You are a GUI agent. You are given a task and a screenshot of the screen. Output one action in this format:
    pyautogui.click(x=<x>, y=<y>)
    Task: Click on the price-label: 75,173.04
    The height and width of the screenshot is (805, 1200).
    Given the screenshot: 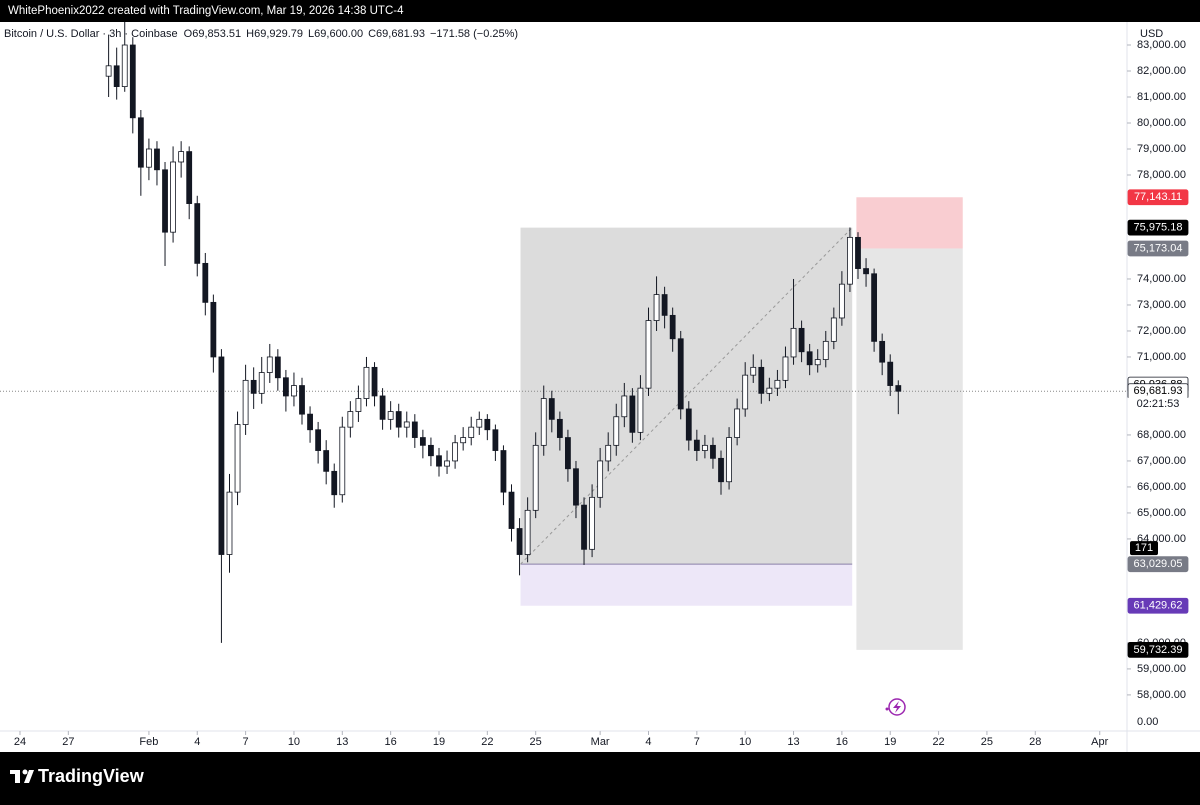 What is the action you would take?
    pyautogui.click(x=1158, y=248)
    